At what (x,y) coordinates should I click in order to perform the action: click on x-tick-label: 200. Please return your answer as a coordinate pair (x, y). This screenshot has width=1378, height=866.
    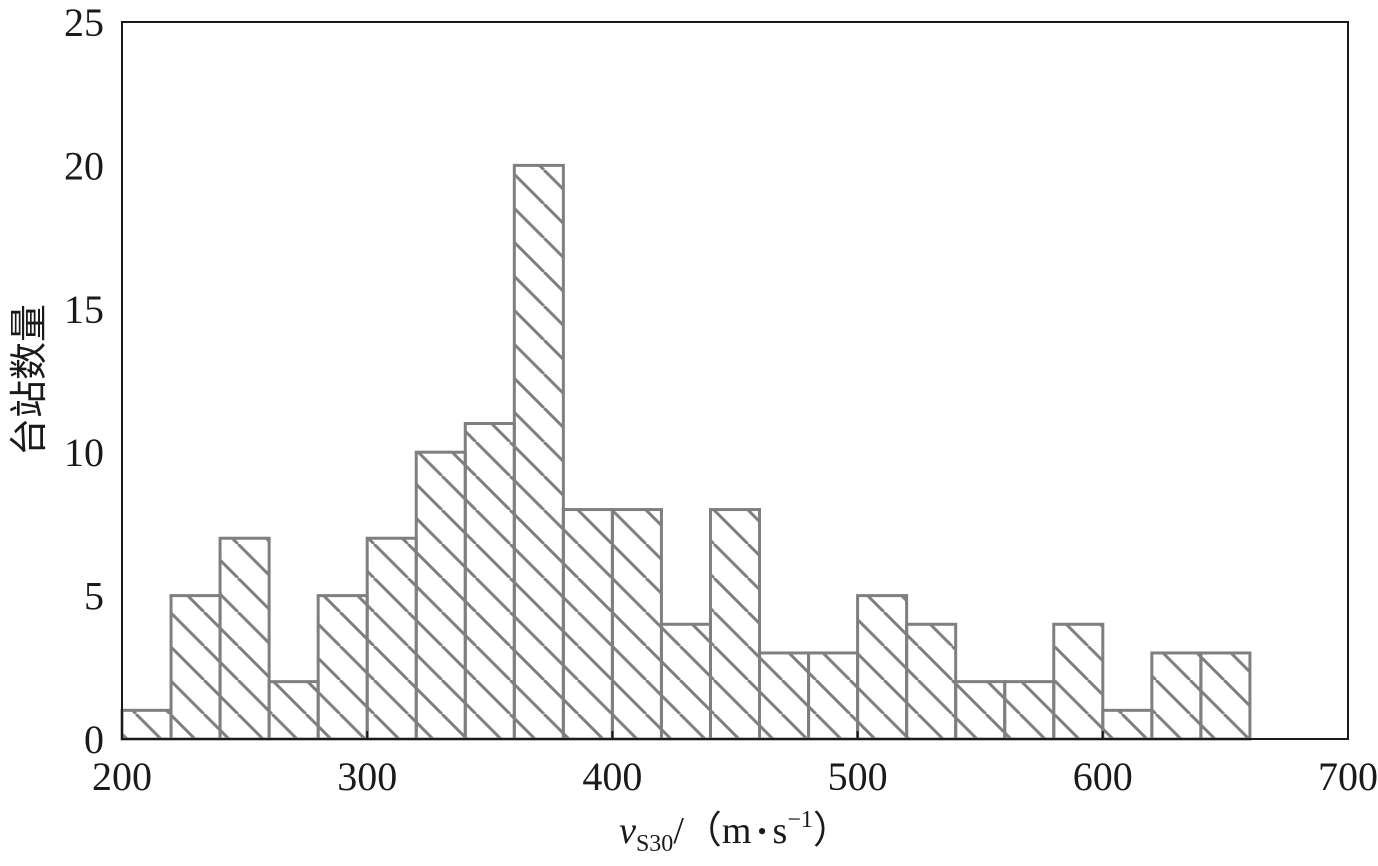
    Looking at the image, I should click on (122, 776).